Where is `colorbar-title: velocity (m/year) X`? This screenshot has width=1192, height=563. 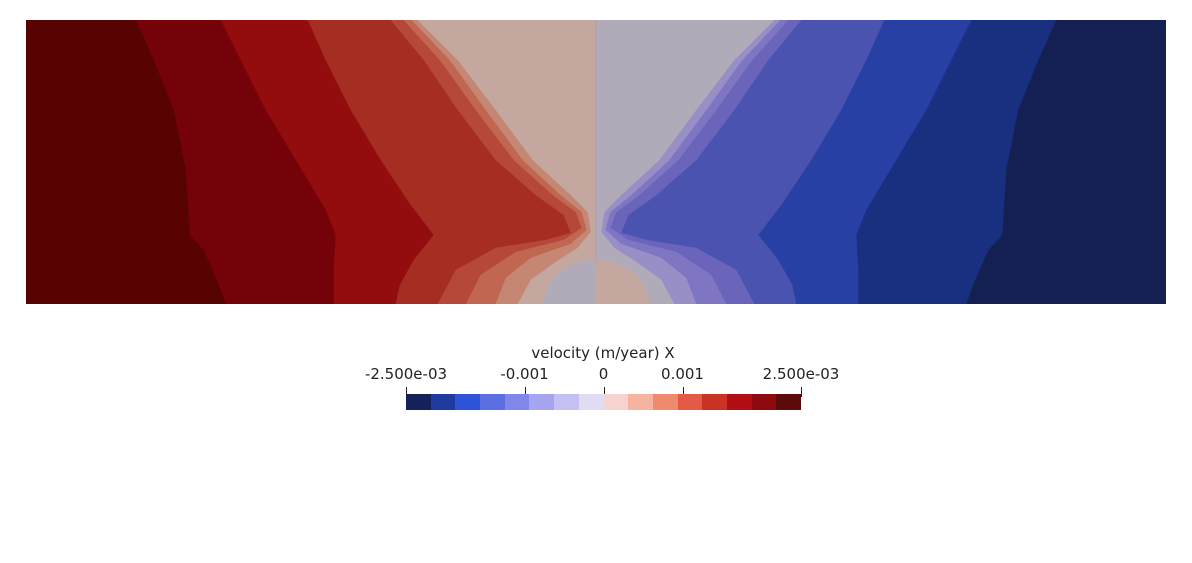 colorbar-title: velocity (m/year) X is located at coordinates (603, 353).